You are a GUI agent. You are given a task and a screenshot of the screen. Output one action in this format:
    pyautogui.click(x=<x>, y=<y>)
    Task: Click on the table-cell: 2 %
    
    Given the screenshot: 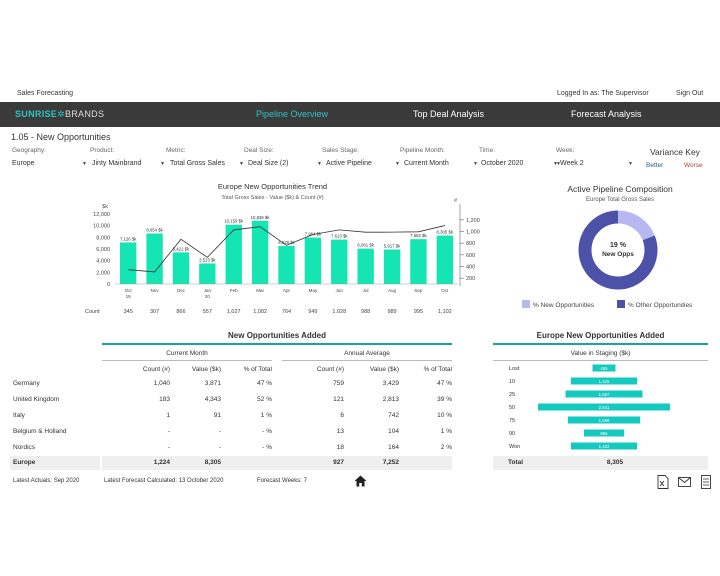 What is the action you would take?
    pyautogui.click(x=446, y=447)
    